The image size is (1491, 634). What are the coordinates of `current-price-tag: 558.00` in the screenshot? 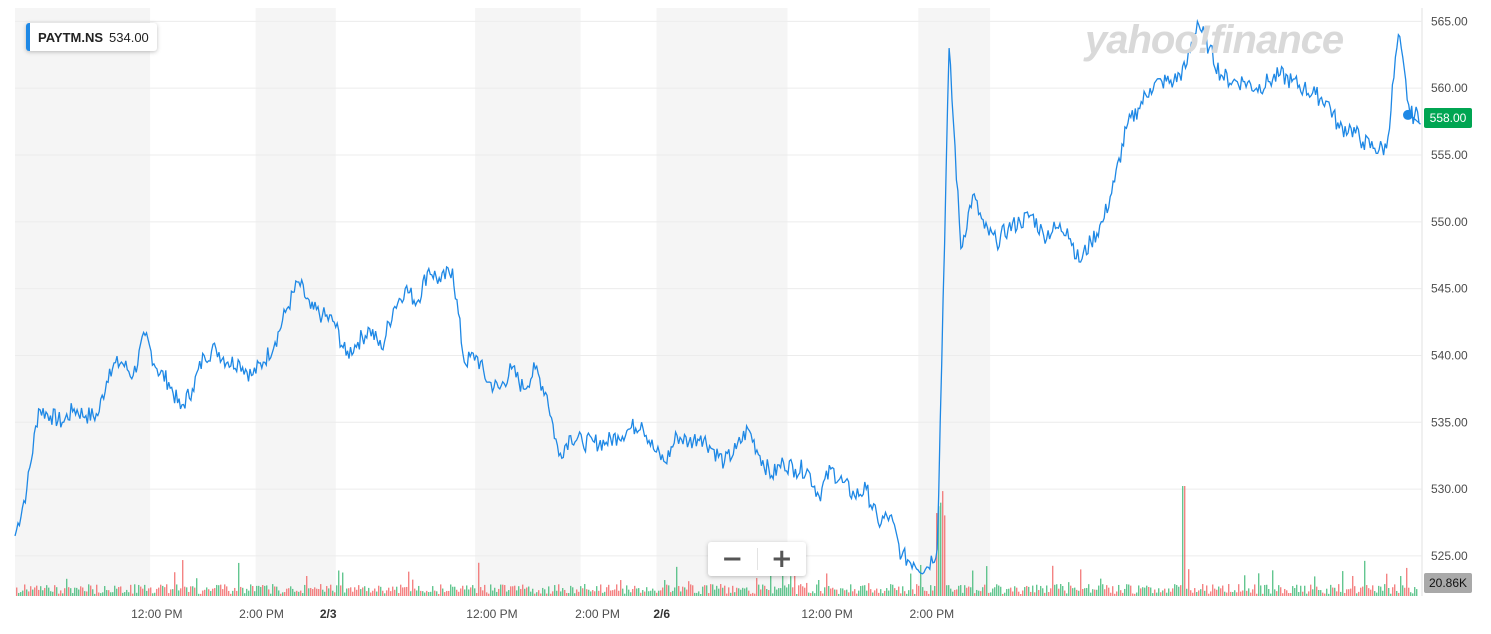 It's located at (1448, 118).